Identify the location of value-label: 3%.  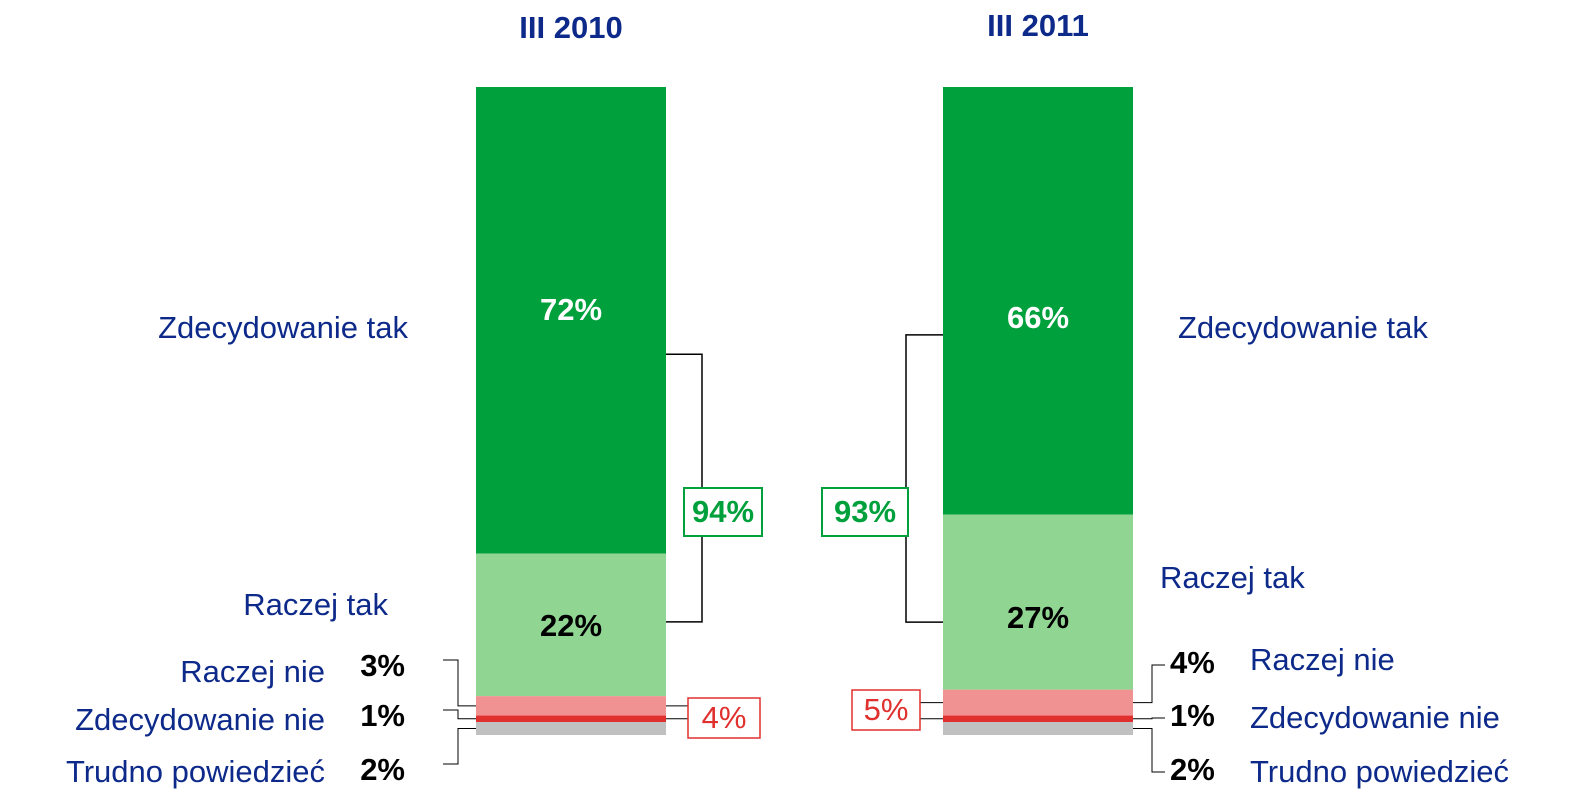
(382, 665).